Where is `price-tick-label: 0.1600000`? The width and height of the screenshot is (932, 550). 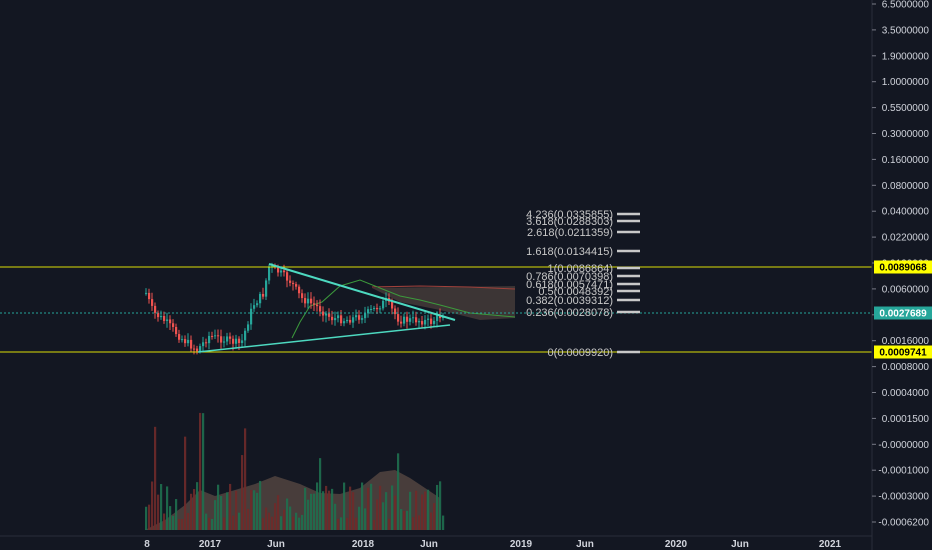 price-tick-label: 0.1600000 is located at coordinates (906, 160).